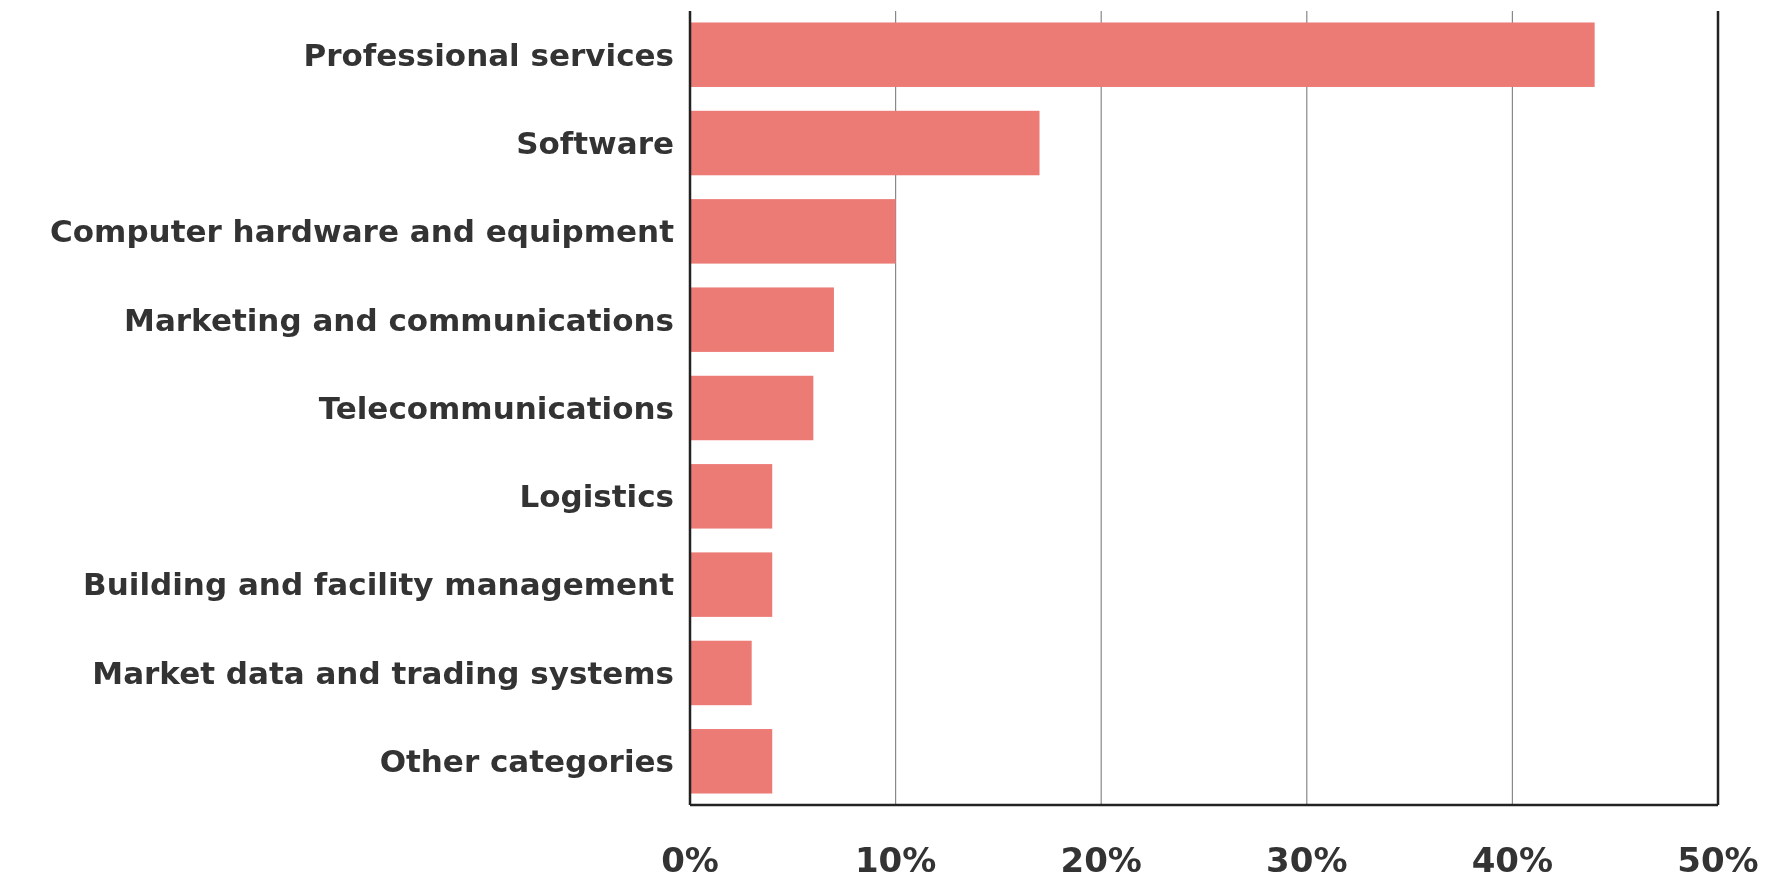  Describe the element at coordinates (1512, 860) in the screenshot. I see `x-tick-label: 40%` at that location.